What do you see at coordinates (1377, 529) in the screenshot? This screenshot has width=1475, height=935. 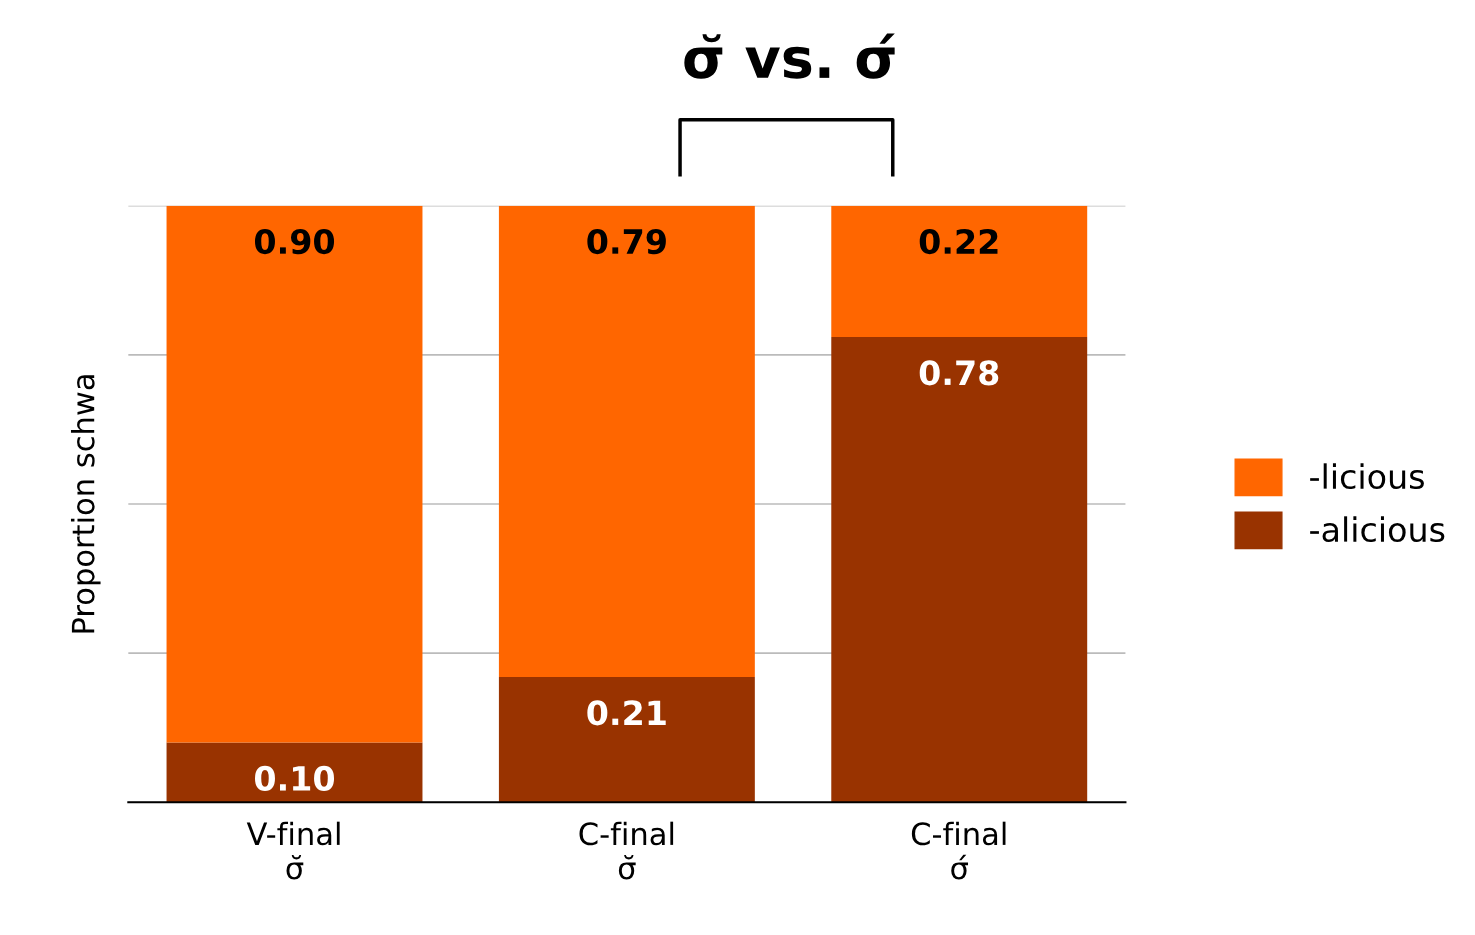 I see `legend-label: -alicious` at bounding box center [1377, 529].